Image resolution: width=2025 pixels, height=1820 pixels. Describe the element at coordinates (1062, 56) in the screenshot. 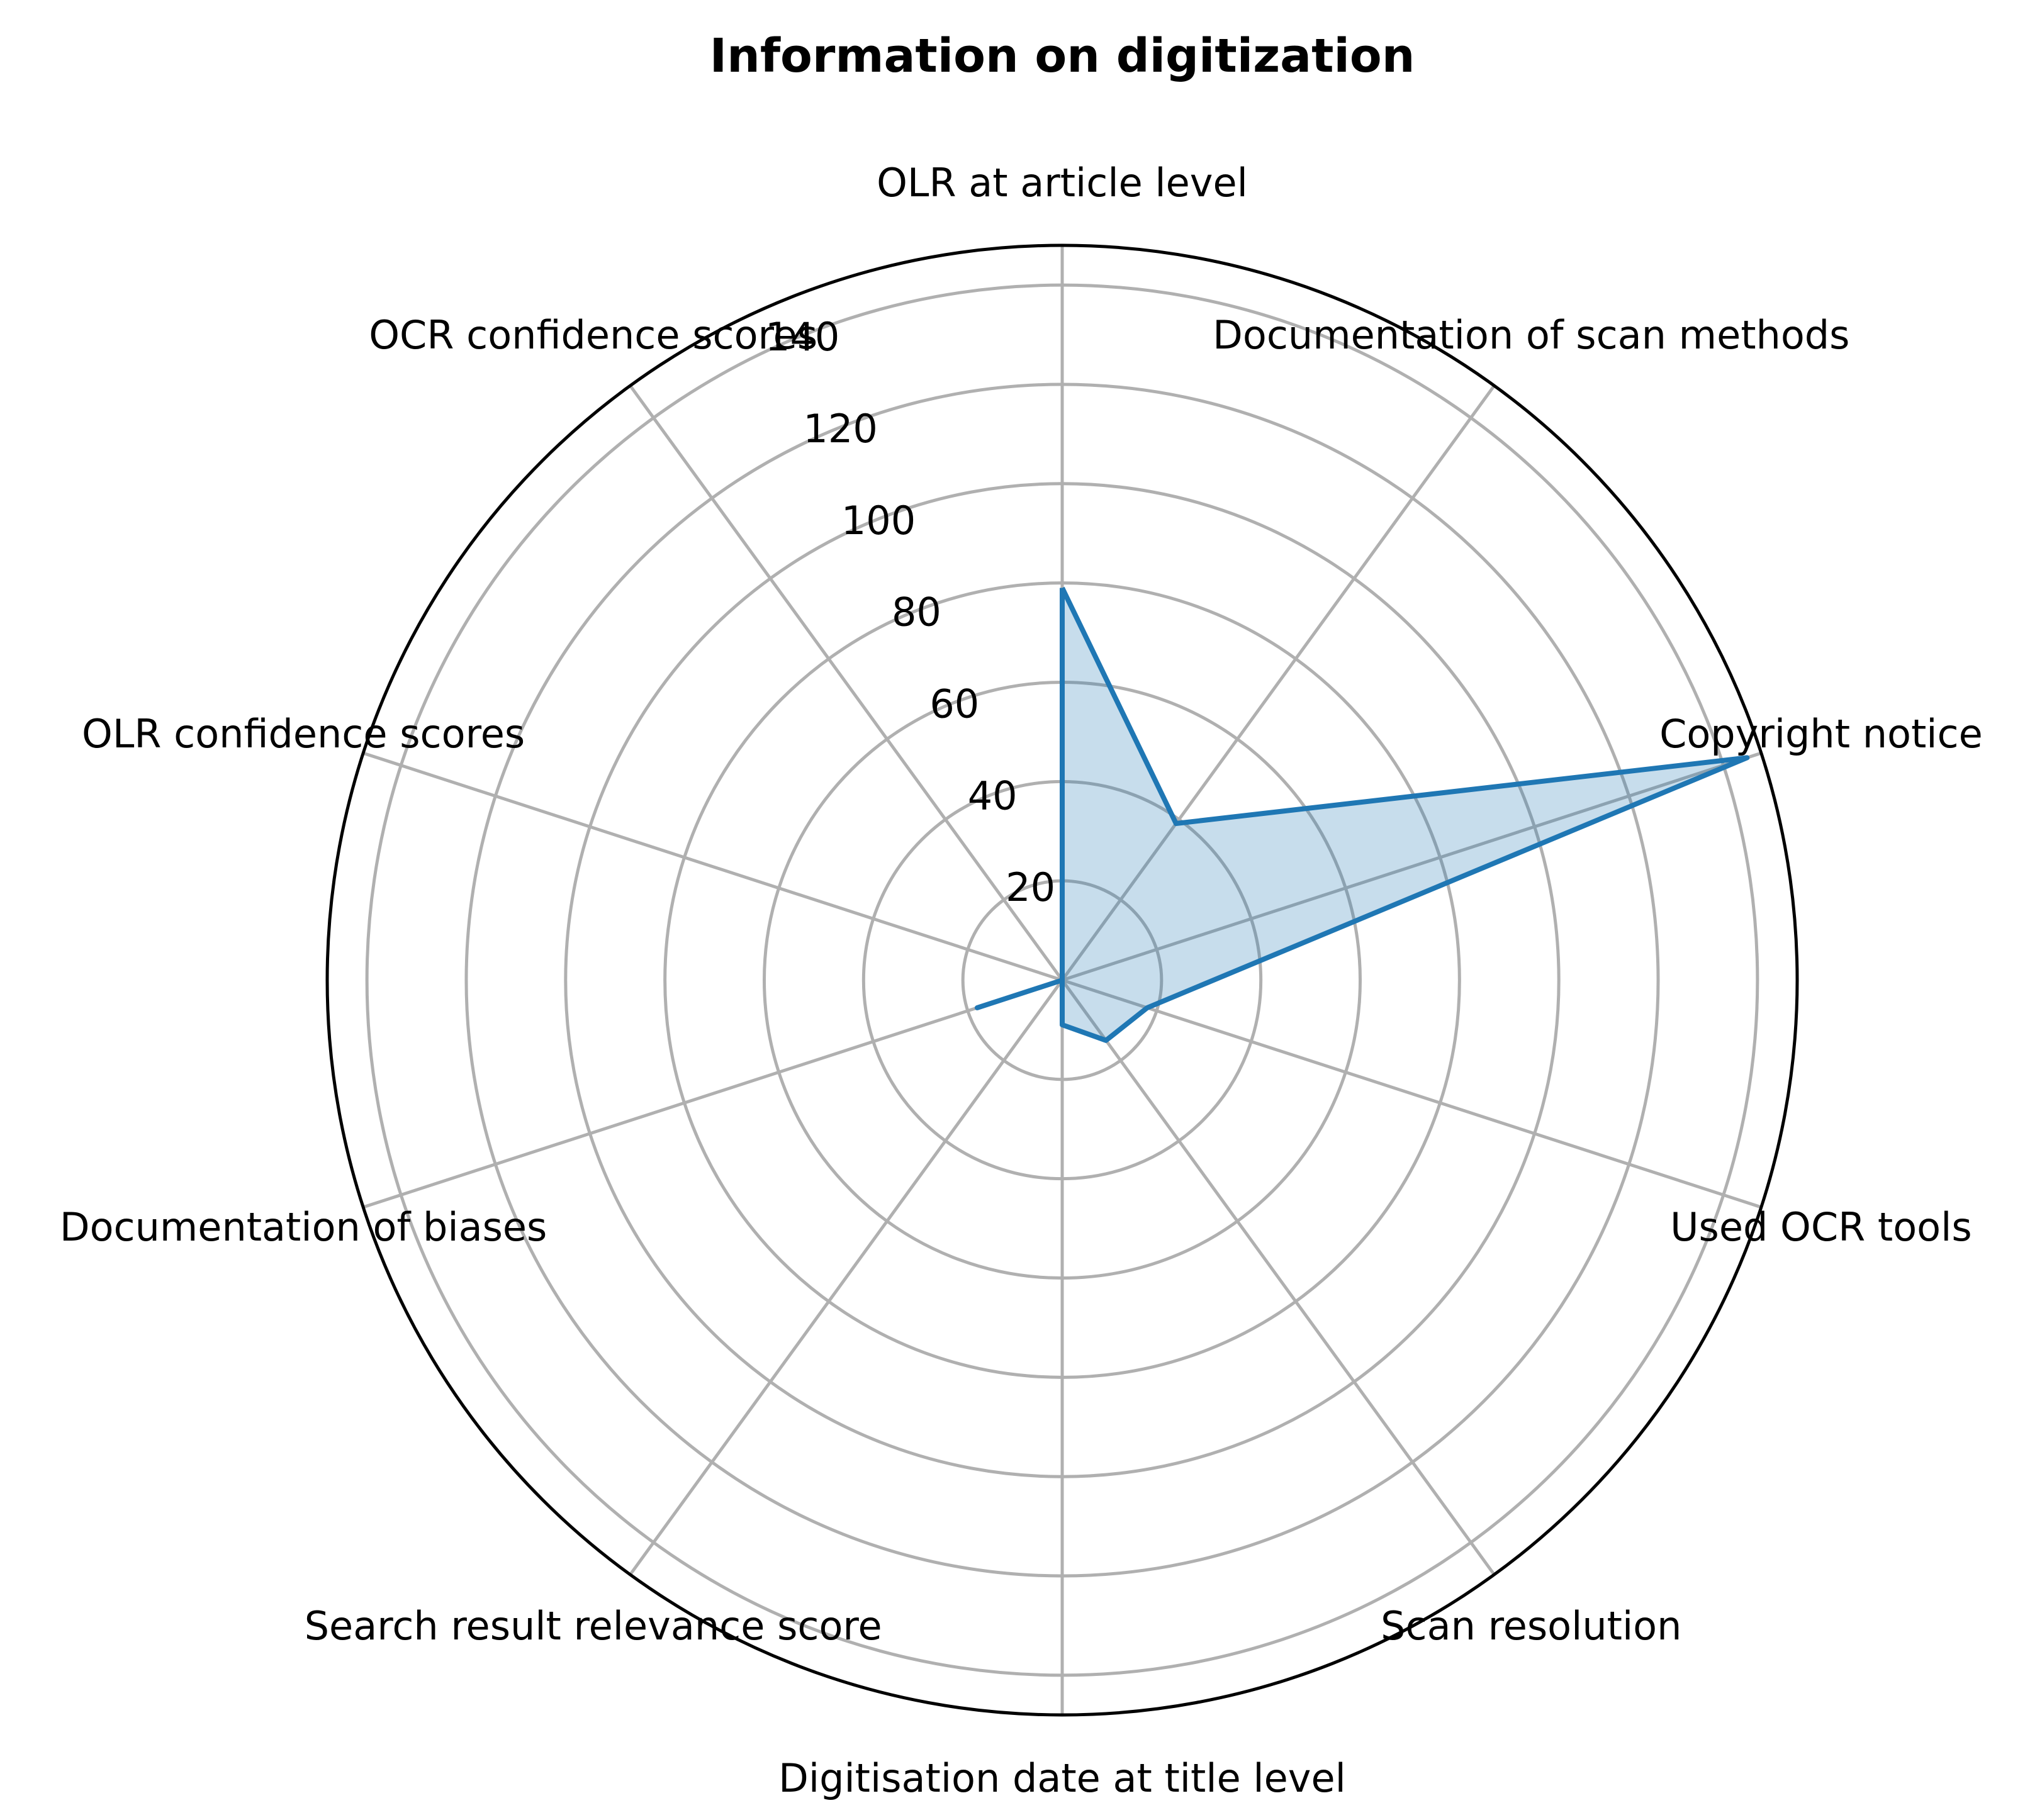

I see `chart-title: Information on digitization` at that location.